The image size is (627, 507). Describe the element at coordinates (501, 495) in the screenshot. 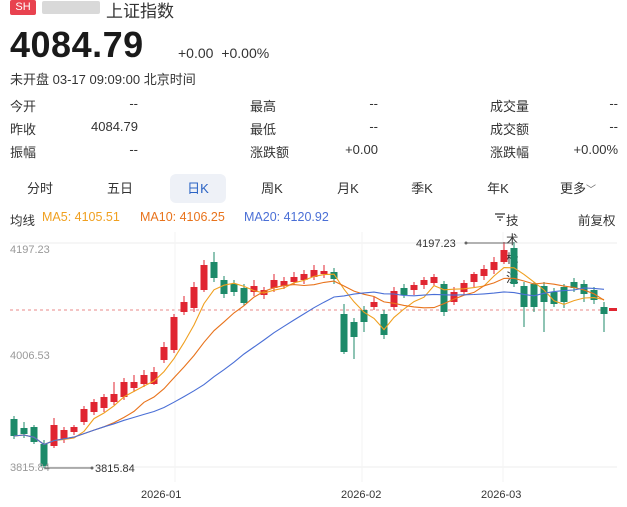

I see `x-tick-label: 2026-03` at that location.